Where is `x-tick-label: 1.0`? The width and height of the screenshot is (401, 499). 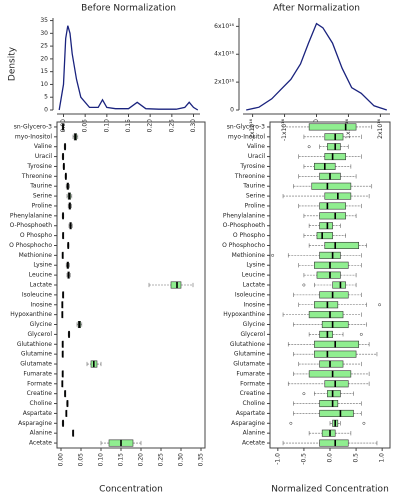 x-tick-label: 1.0 is located at coordinates (382, 458).